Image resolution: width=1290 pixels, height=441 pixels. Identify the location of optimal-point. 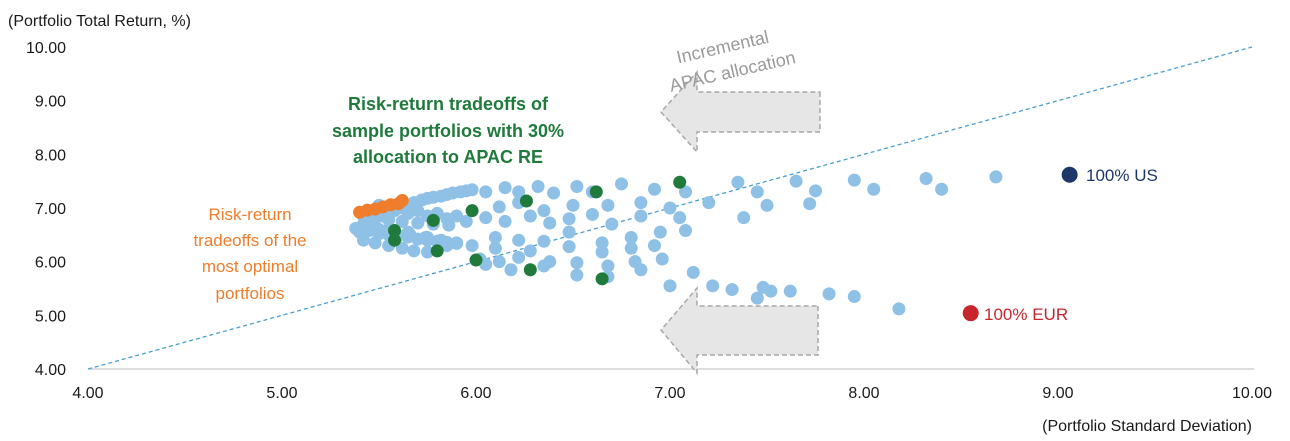
(402, 200).